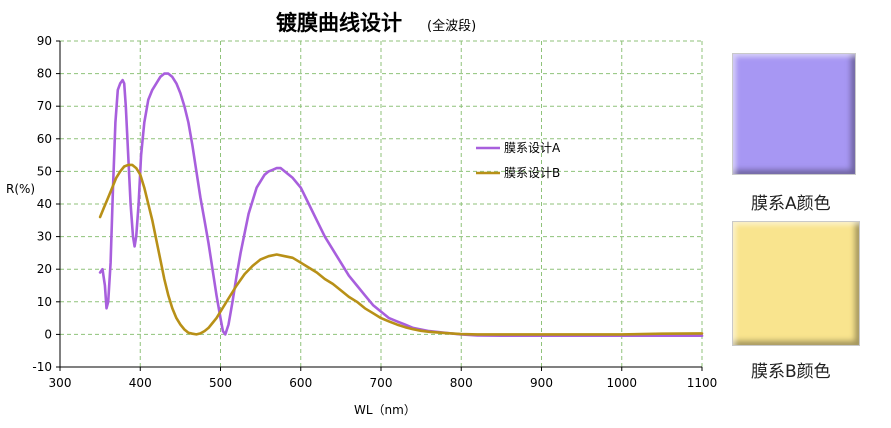  Describe the element at coordinates (300, 383) in the screenshot. I see `x-tick-label: 600` at that location.